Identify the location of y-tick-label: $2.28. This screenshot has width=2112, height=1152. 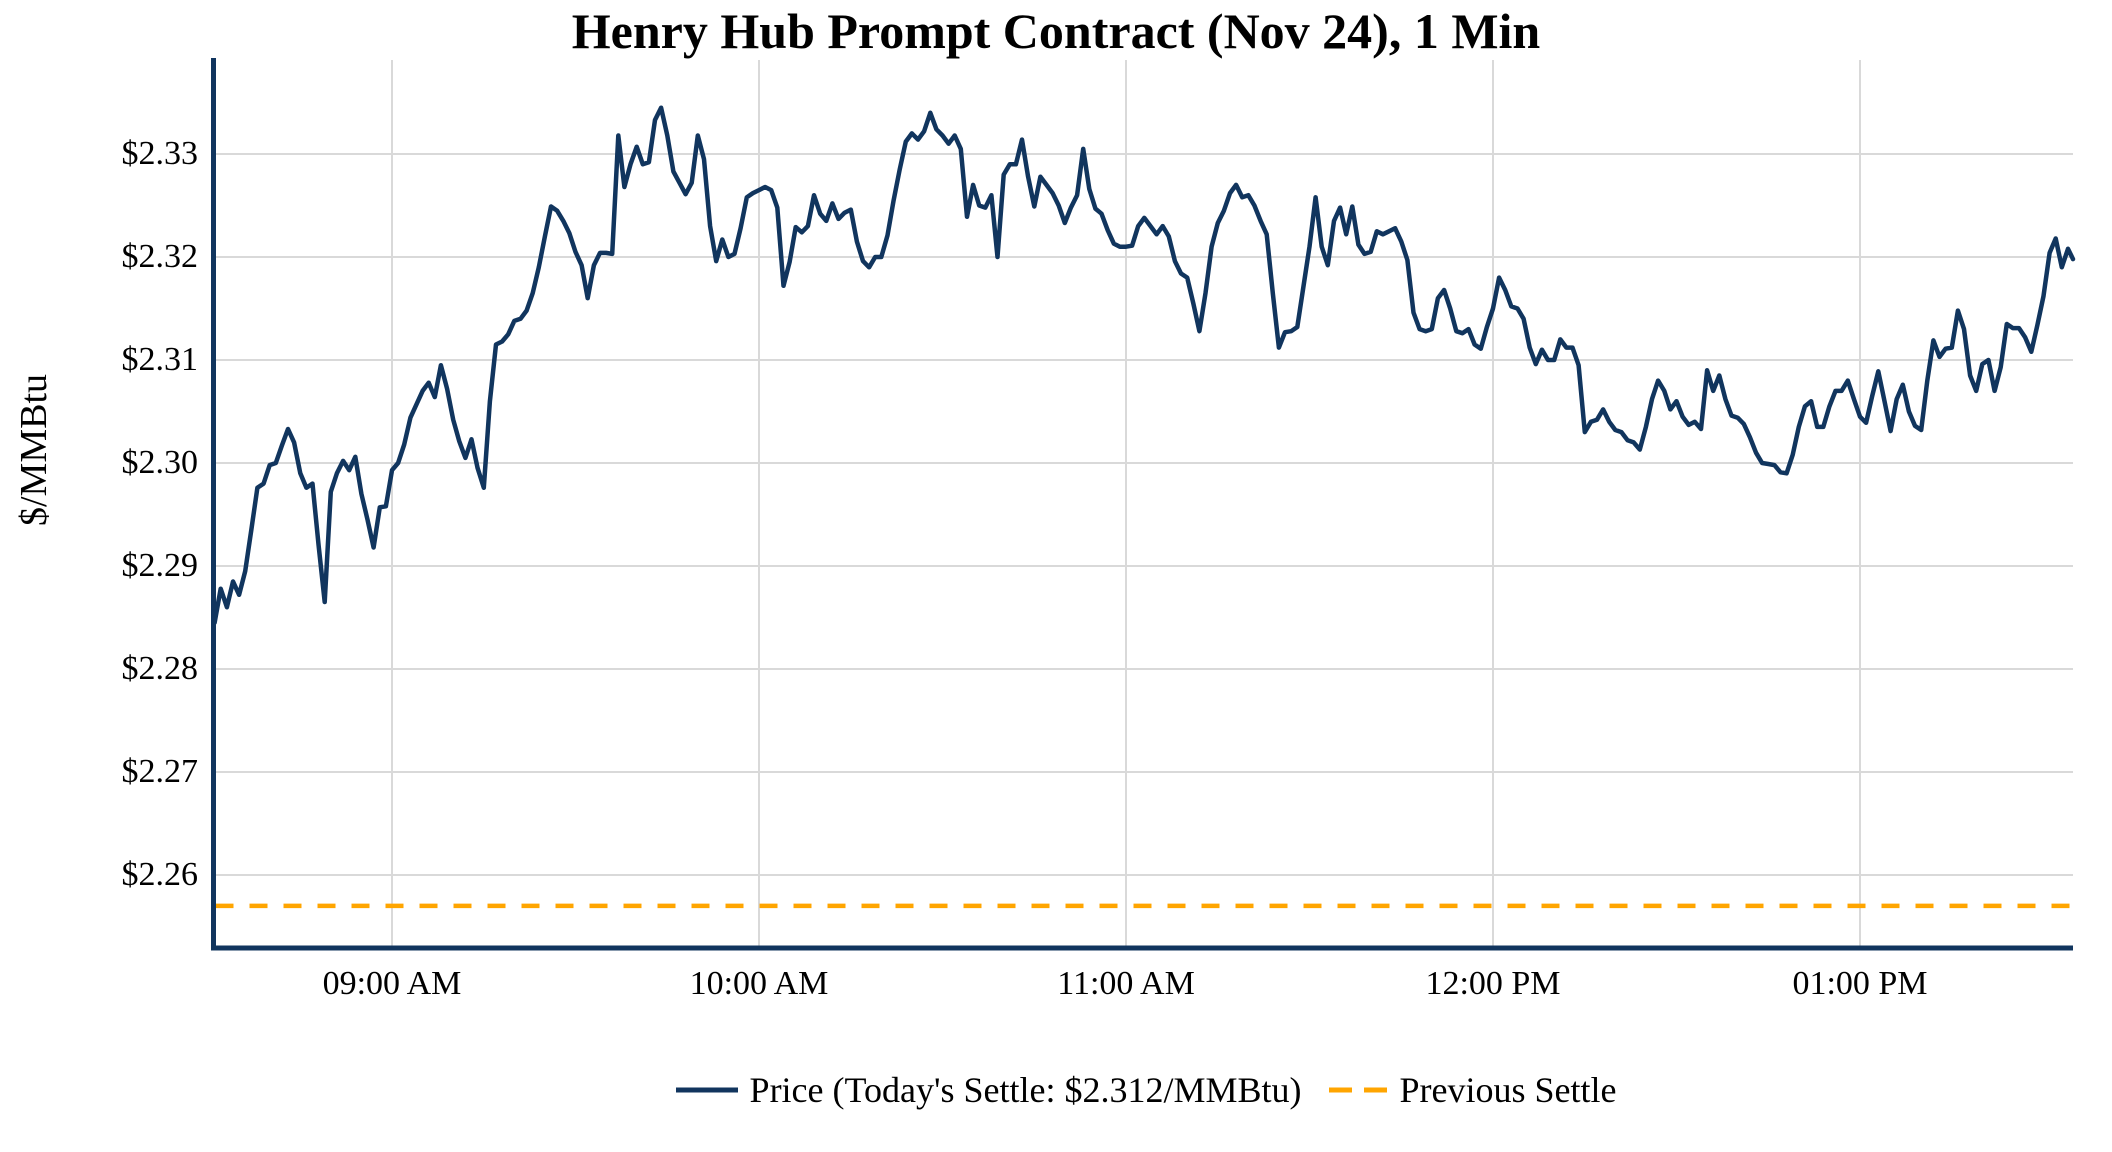
(160, 668).